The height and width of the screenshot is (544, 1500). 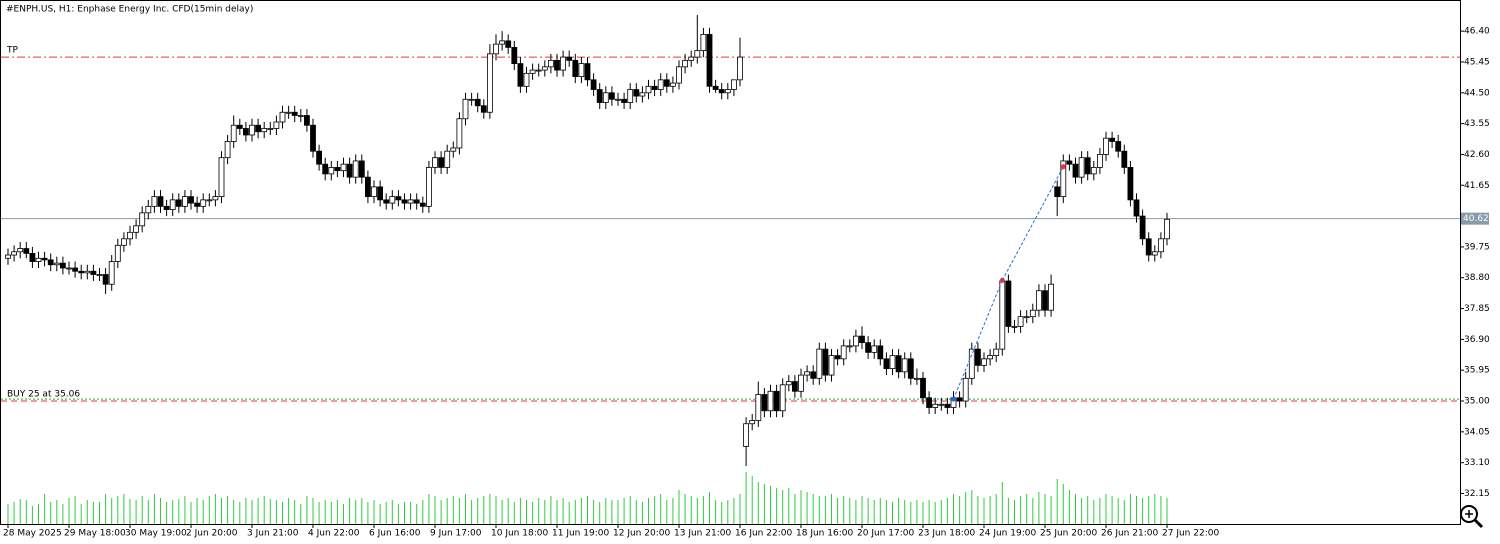 I want to click on last-price-box, so click(x=1475, y=218).